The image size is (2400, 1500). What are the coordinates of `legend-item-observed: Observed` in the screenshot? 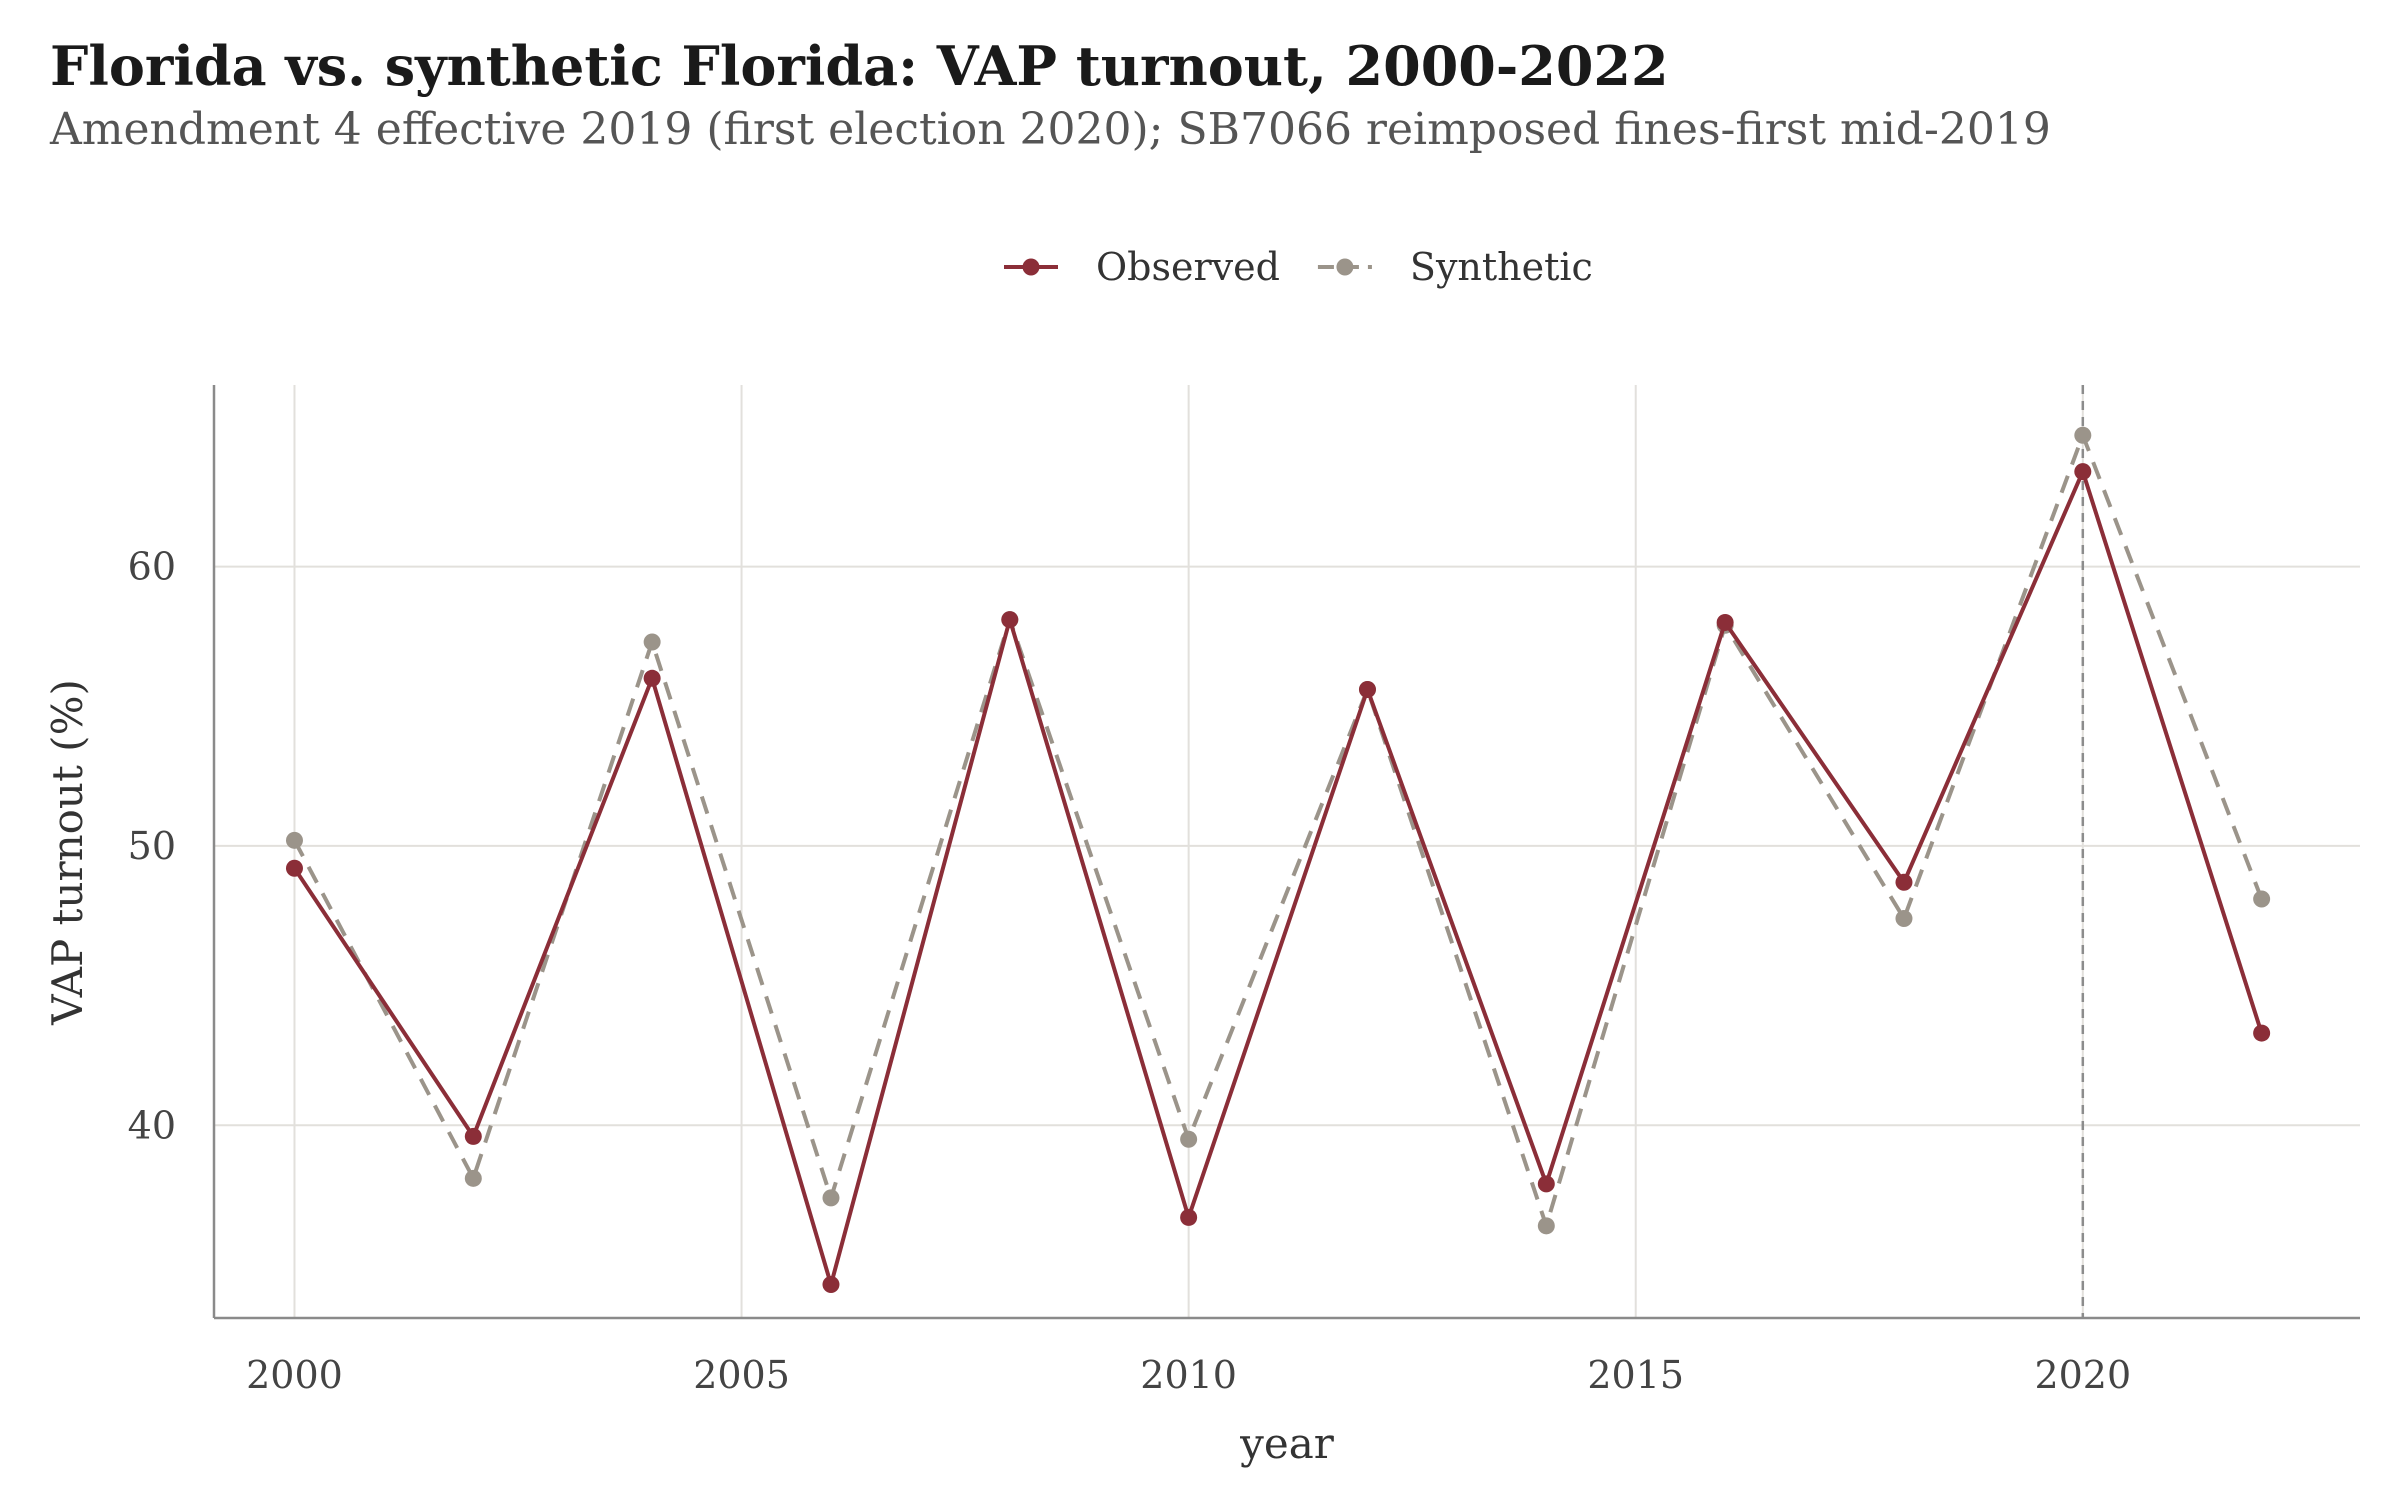 It's located at (1142, 267).